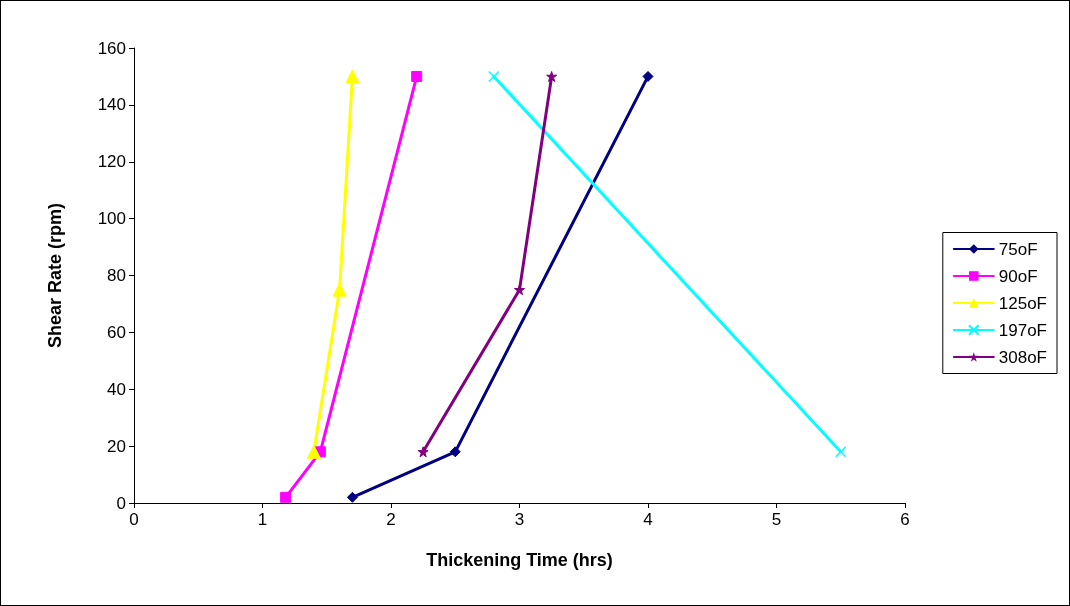 Image resolution: width=1070 pixels, height=606 pixels. Describe the element at coordinates (111, 105) in the screenshot. I see `y-tick-label: 140` at that location.